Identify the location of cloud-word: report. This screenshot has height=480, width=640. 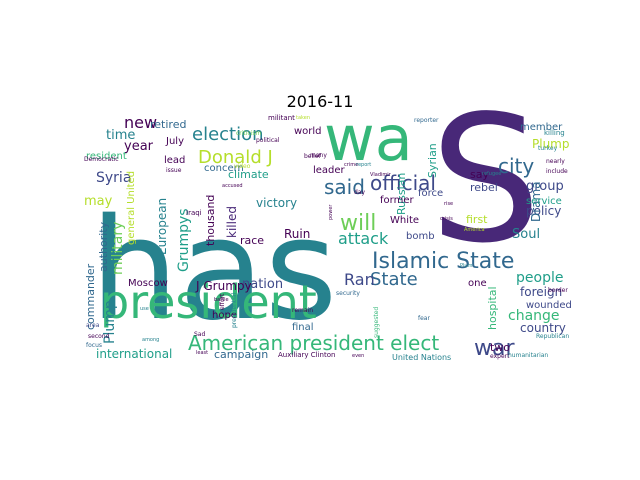
(363, 165).